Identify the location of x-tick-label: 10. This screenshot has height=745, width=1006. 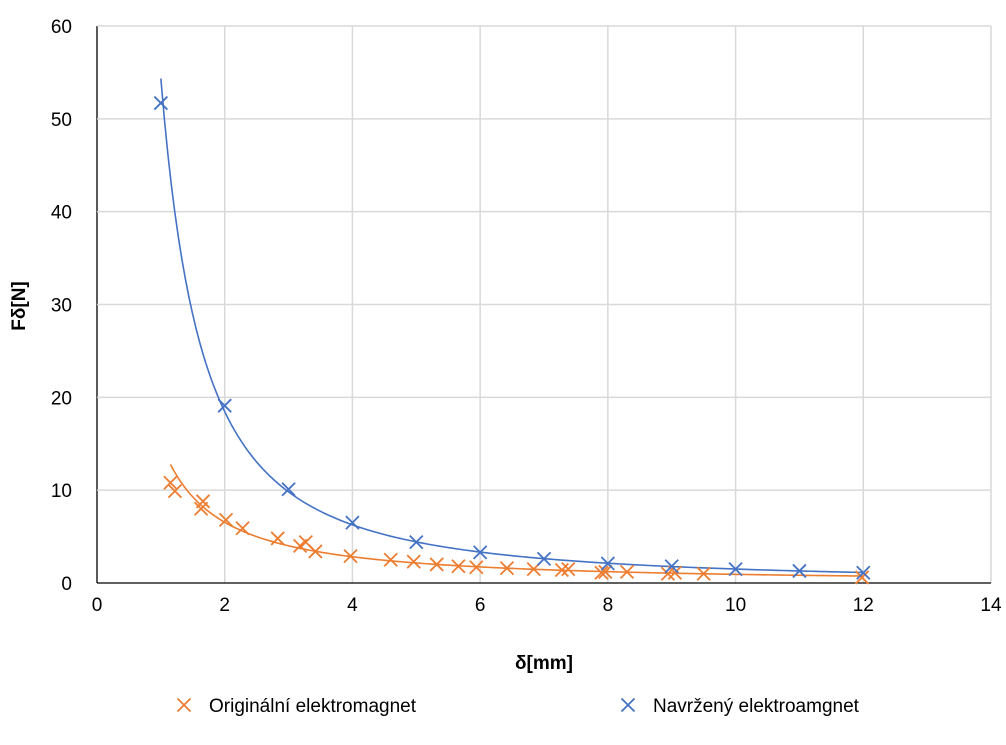
(735, 605).